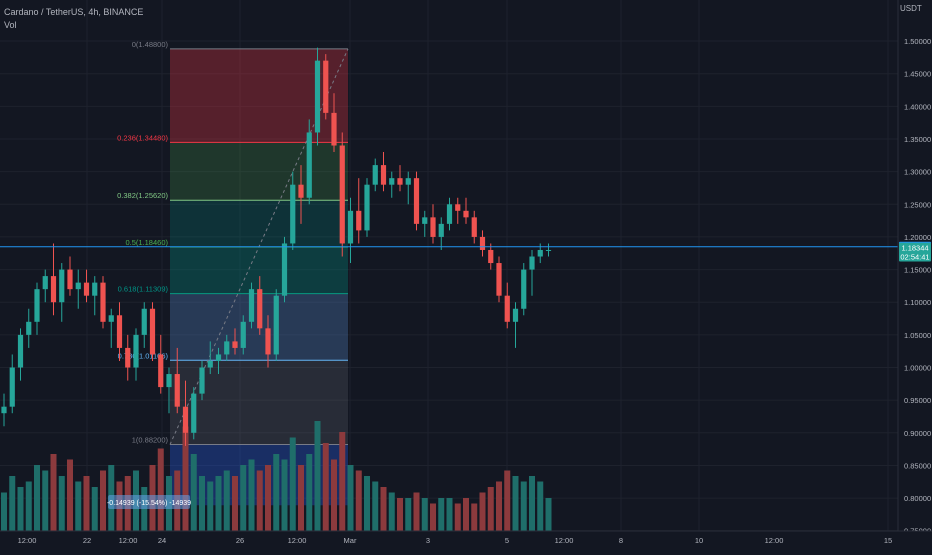 This screenshot has height=555, width=932. I want to click on price-tick-label: 1.40000, so click(917, 106).